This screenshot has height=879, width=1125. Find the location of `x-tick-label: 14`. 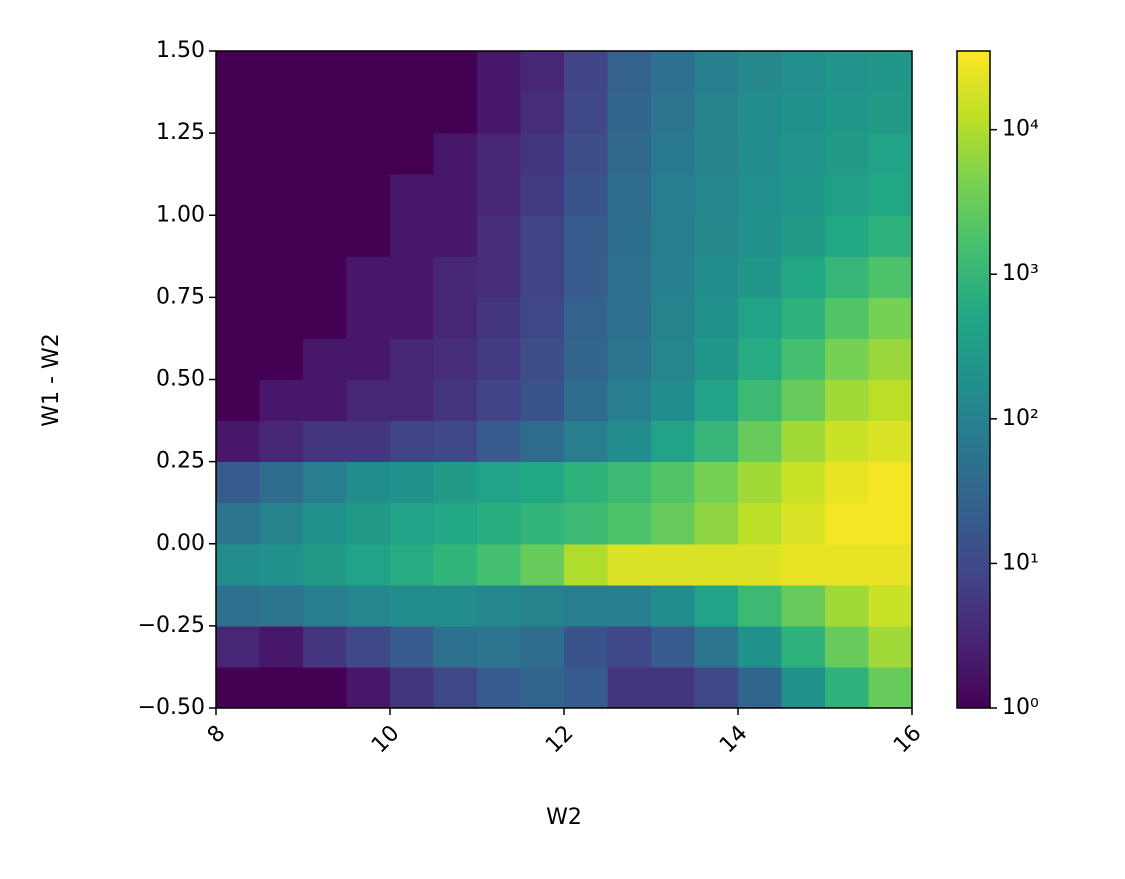

x-tick-label: 14 is located at coordinates (733, 739).